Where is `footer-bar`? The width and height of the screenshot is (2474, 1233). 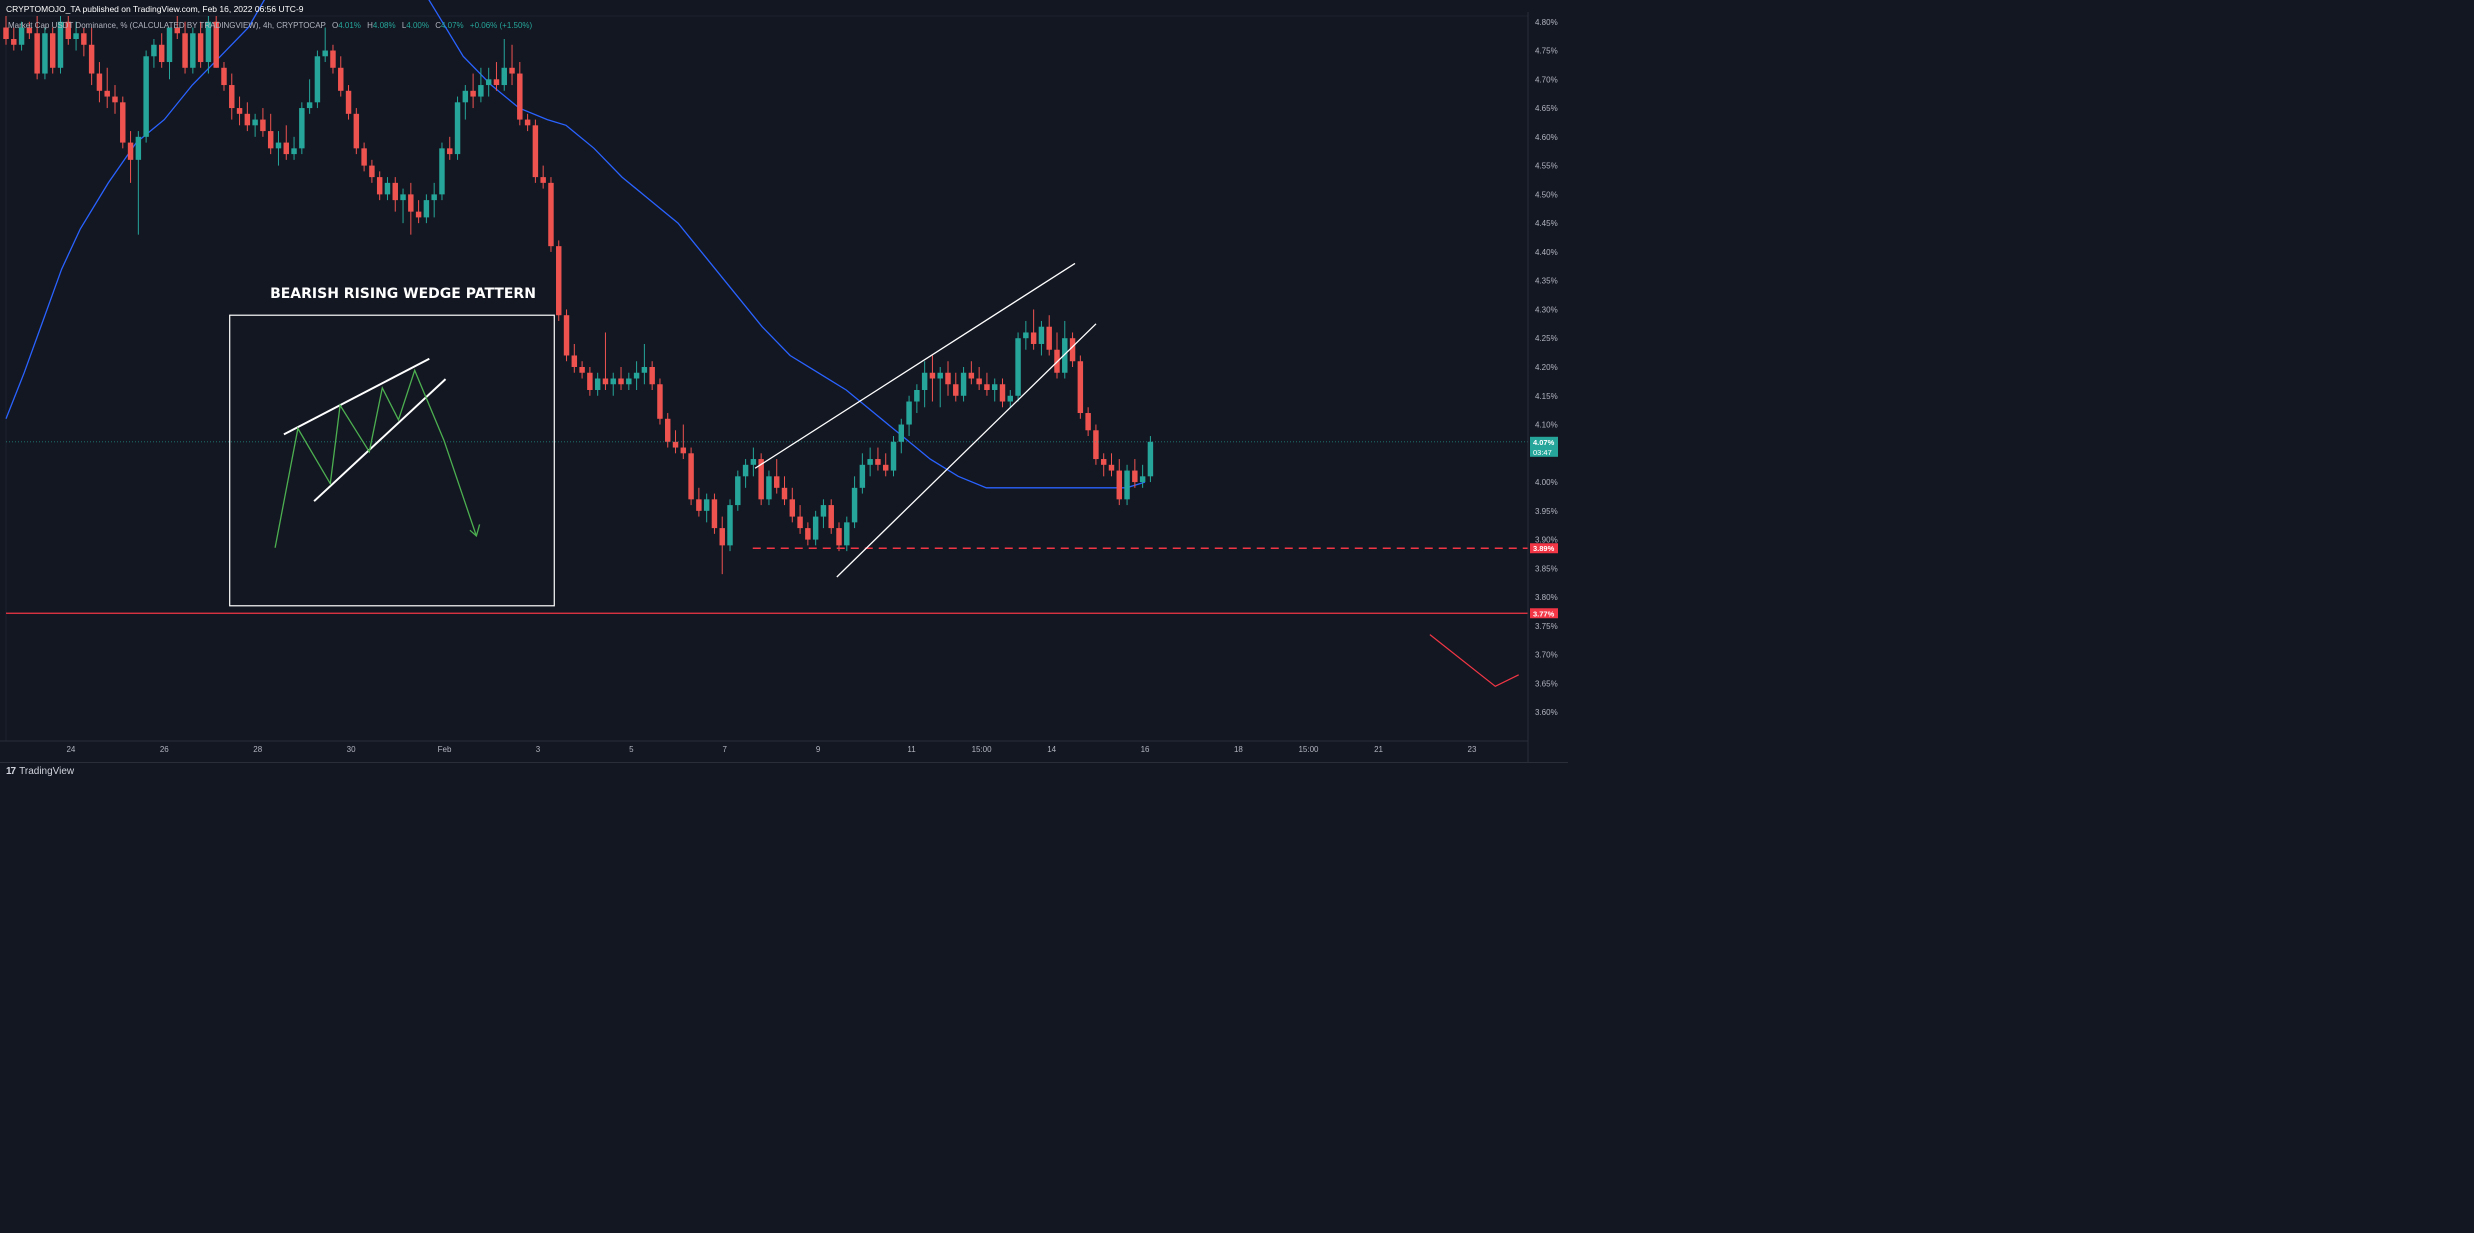 footer-bar is located at coordinates (784, 772).